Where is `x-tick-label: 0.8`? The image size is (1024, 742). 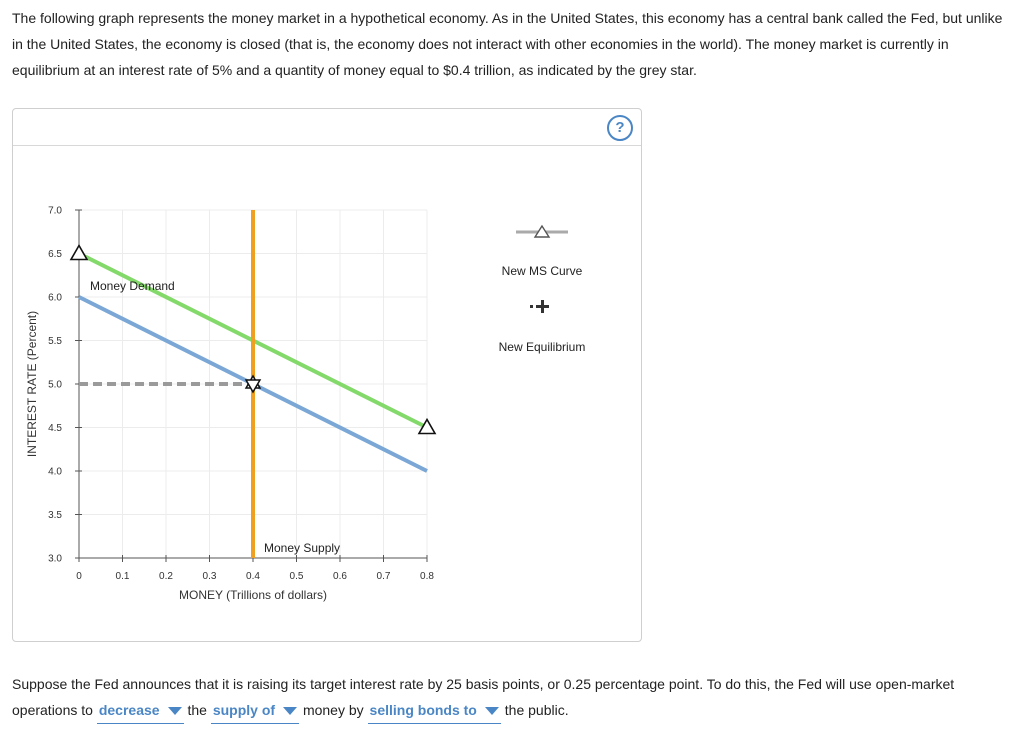 x-tick-label: 0.8 is located at coordinates (427, 576).